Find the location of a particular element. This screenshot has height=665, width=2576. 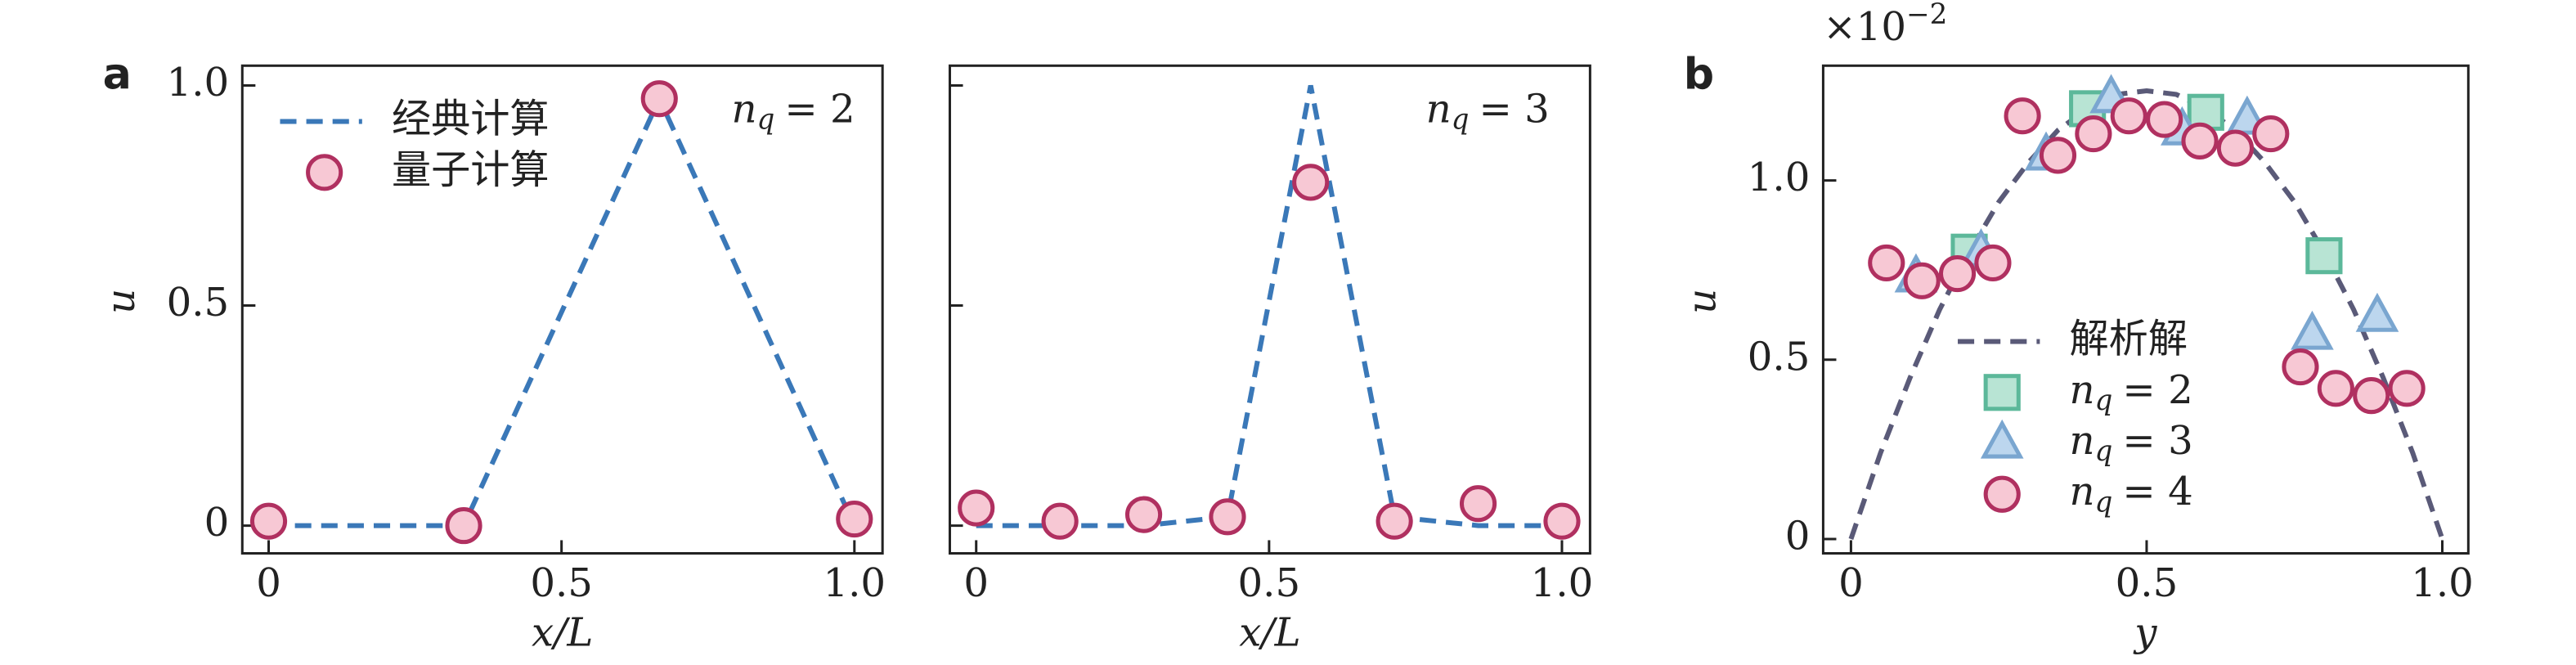

legend-label-rest: = 2 is located at coordinates (2157, 389).